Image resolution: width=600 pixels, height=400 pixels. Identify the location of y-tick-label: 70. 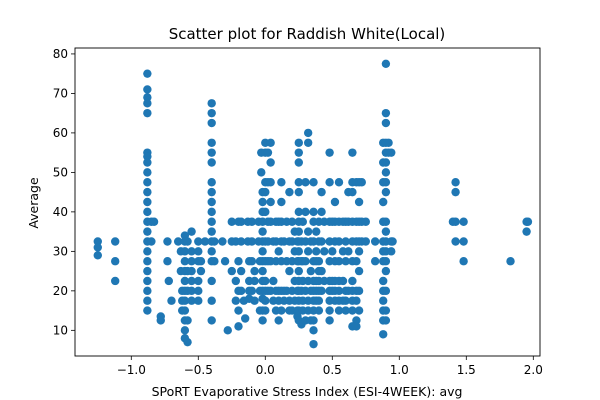
(60, 93).